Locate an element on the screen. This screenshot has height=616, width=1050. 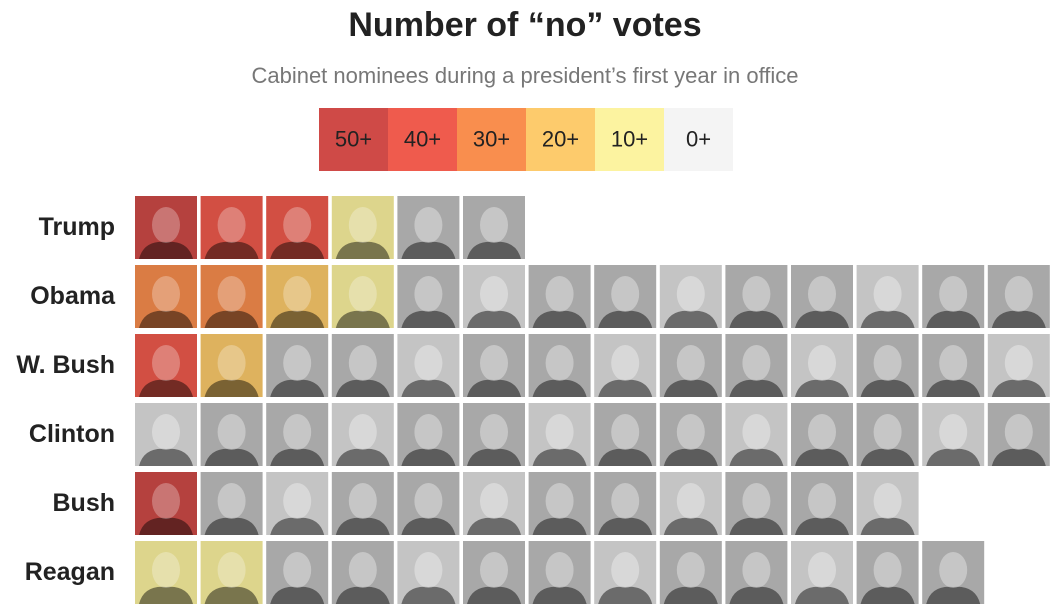
legend-swatch is located at coordinates (560, 139).